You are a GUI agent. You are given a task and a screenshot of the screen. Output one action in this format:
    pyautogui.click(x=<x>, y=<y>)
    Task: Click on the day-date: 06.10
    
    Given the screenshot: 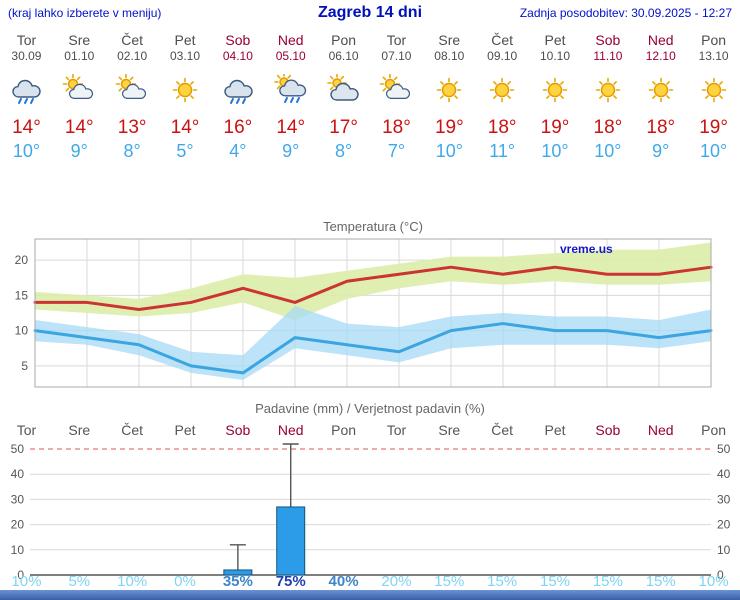 What is the action you would take?
    pyautogui.click(x=343, y=56)
    